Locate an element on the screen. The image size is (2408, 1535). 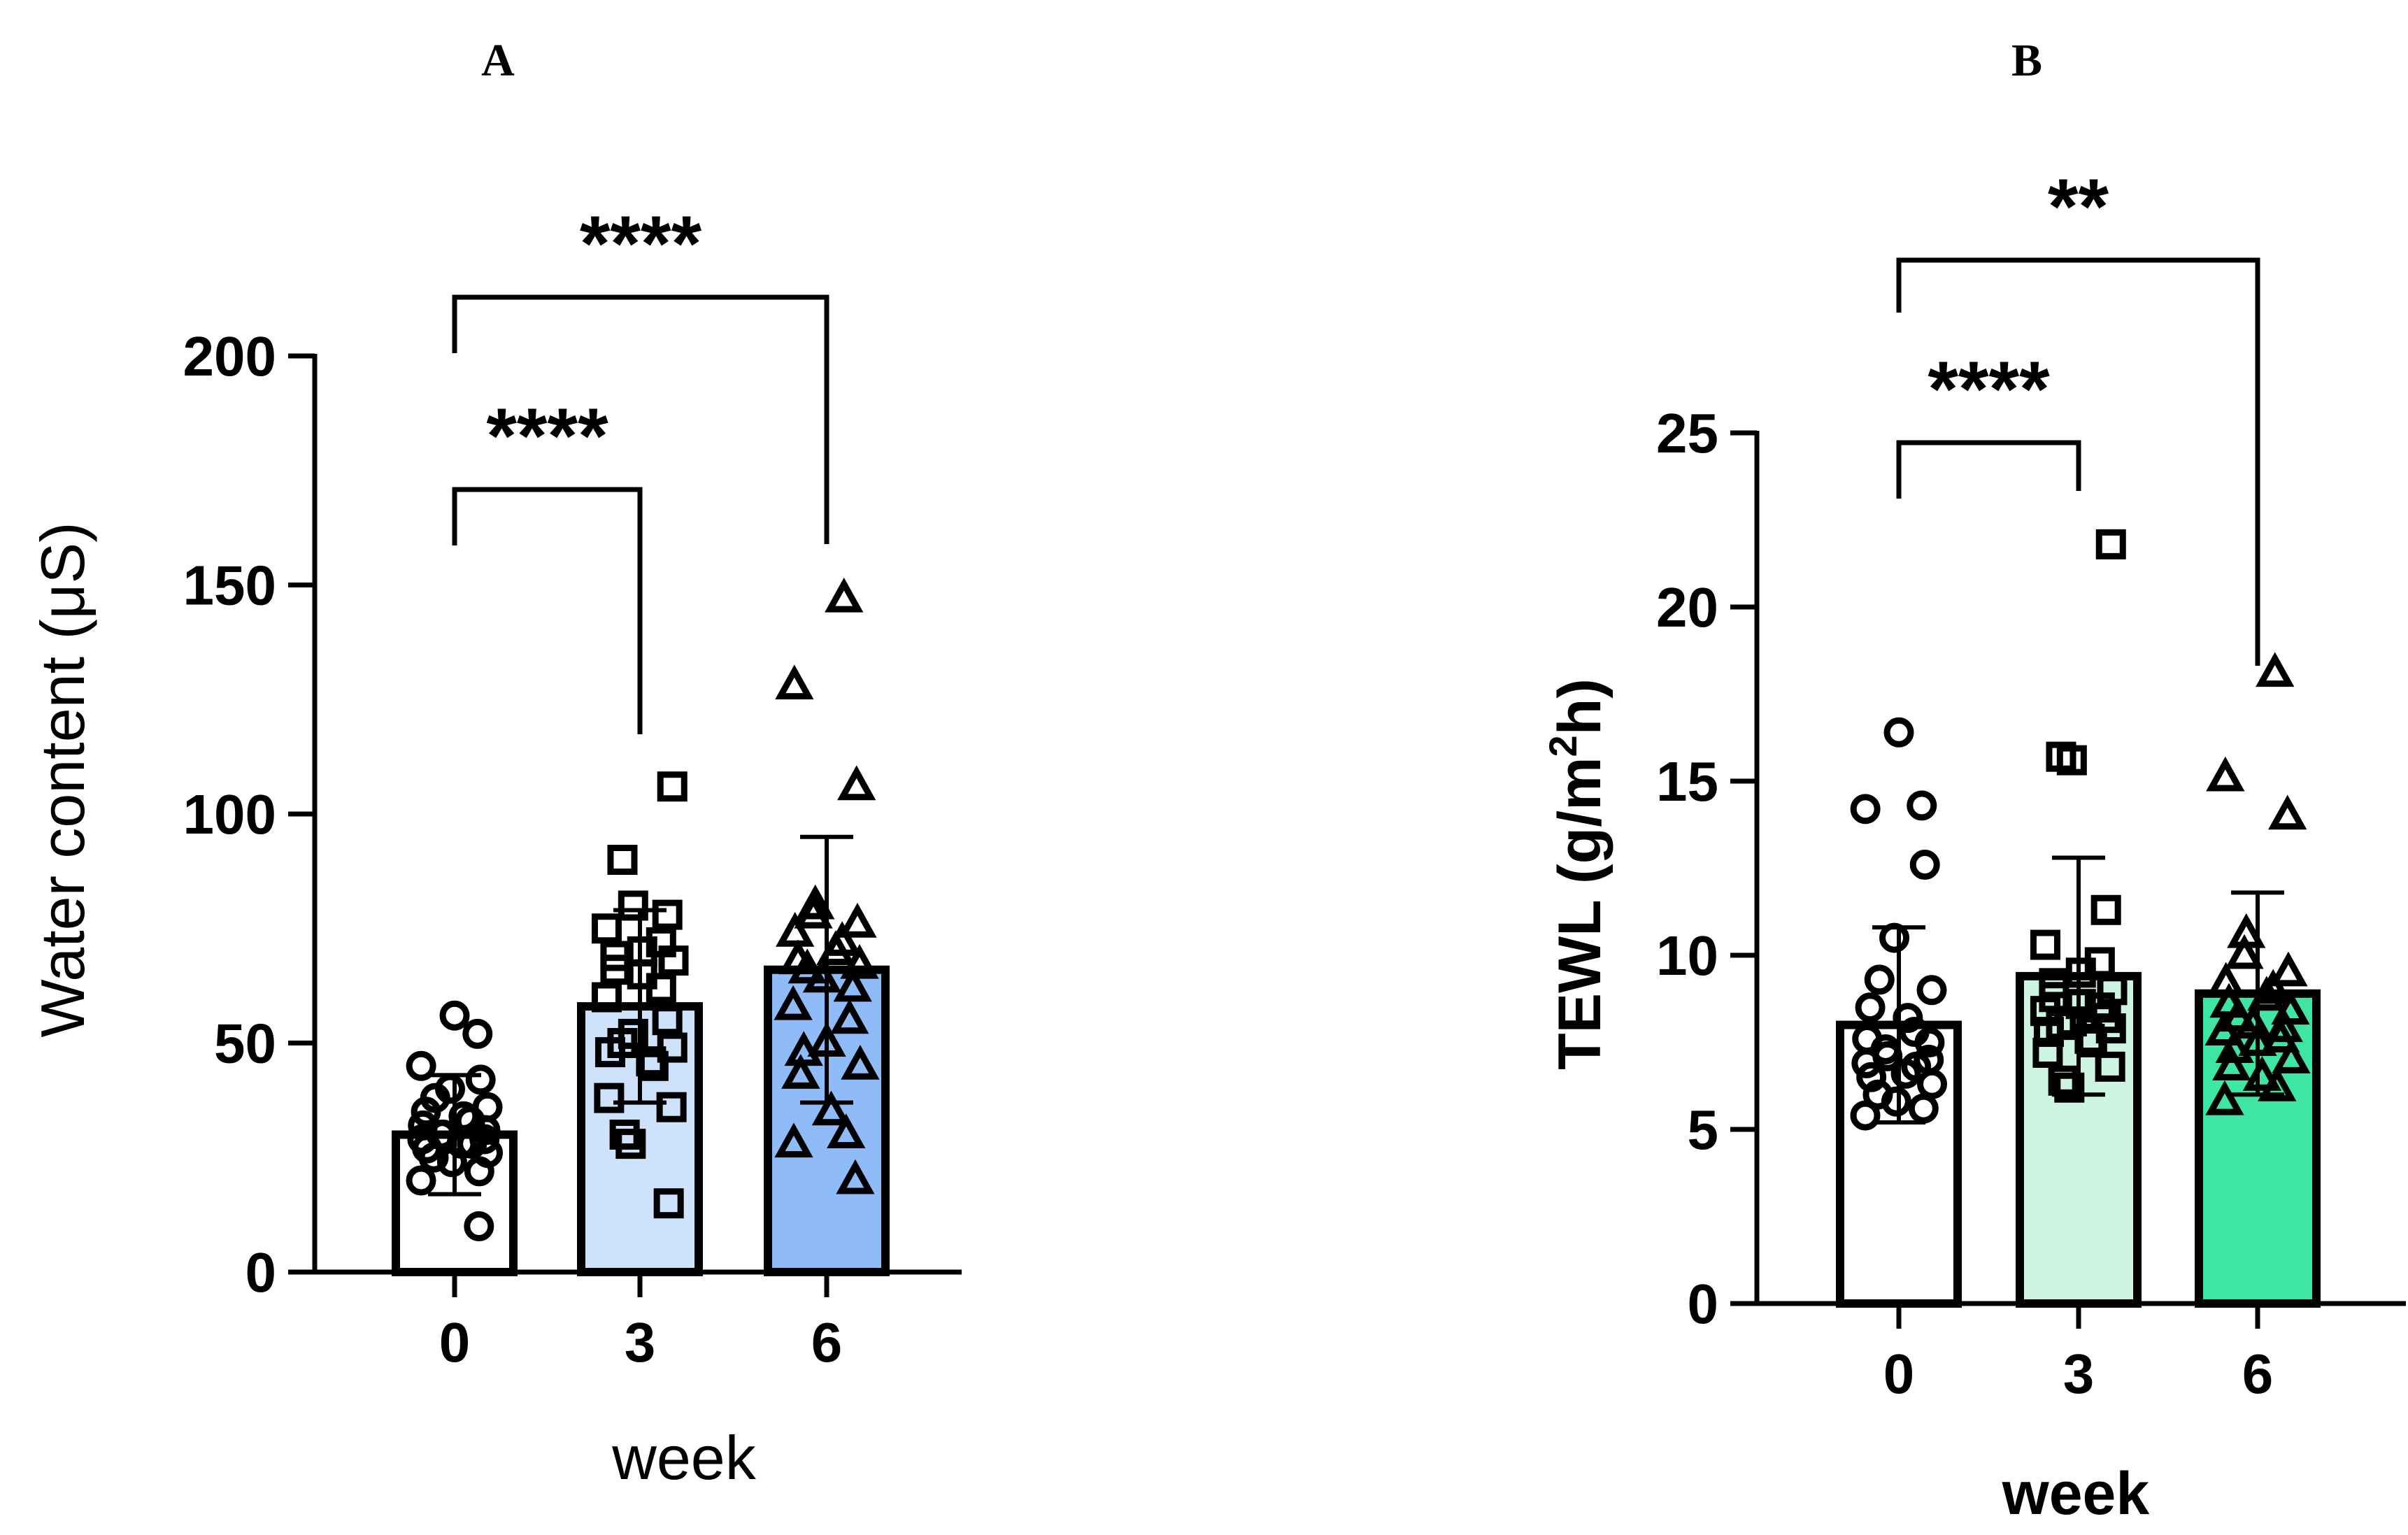
panel-b-y-axis-title-superscript: 2 is located at coordinates (1563, 746).